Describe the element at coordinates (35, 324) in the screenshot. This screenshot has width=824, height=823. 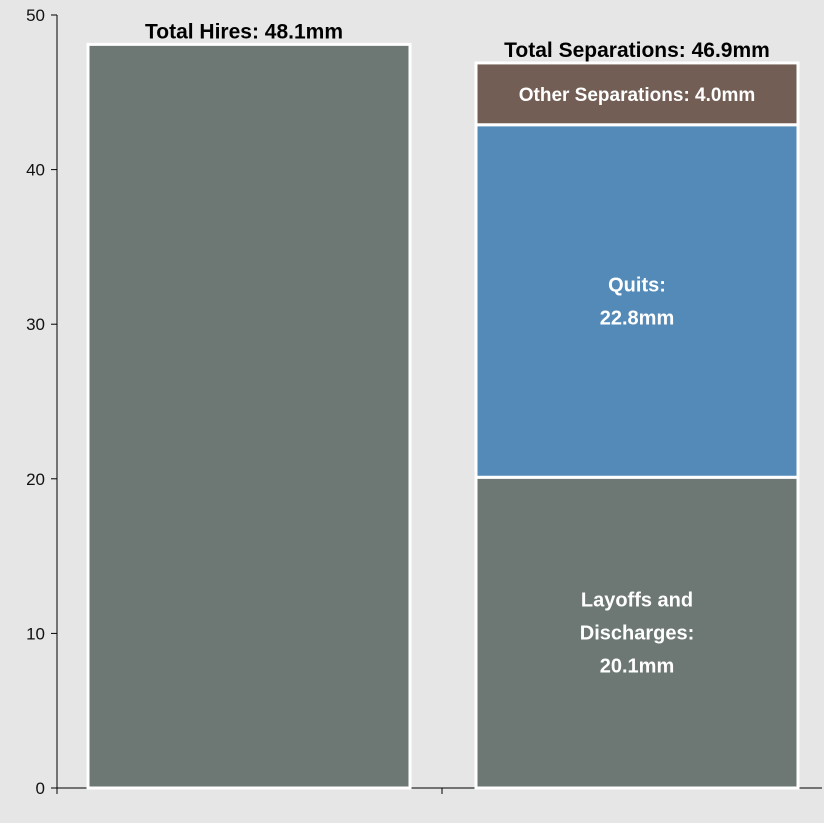
I see `y-tick-label: 30` at that location.